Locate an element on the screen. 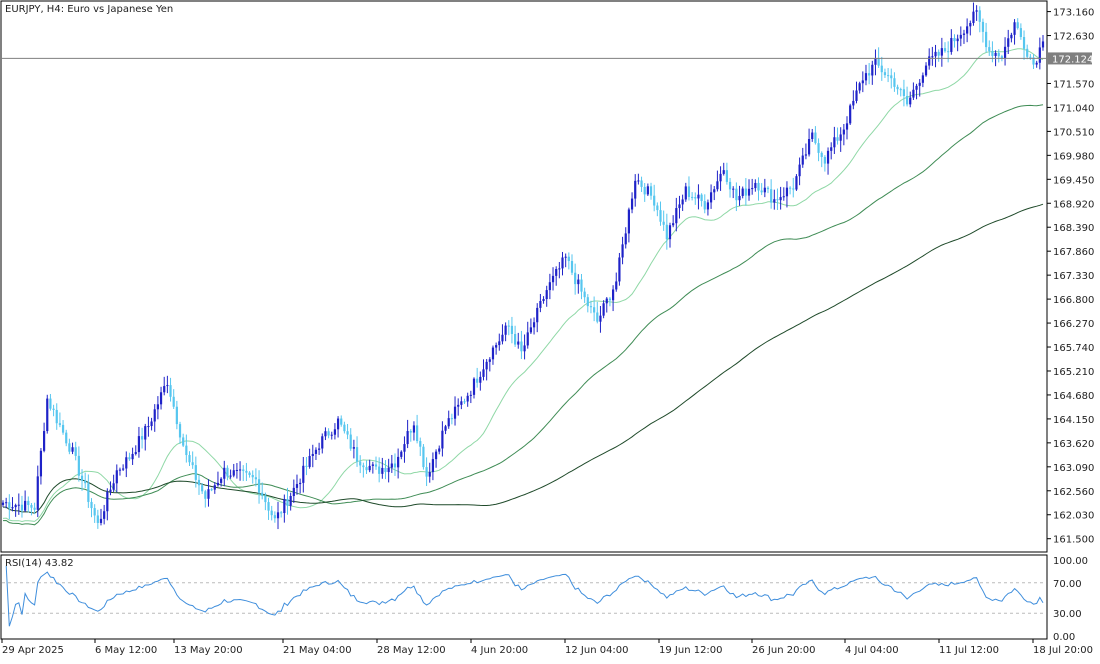  price-tick-label: 169.450 is located at coordinates (1073, 180).